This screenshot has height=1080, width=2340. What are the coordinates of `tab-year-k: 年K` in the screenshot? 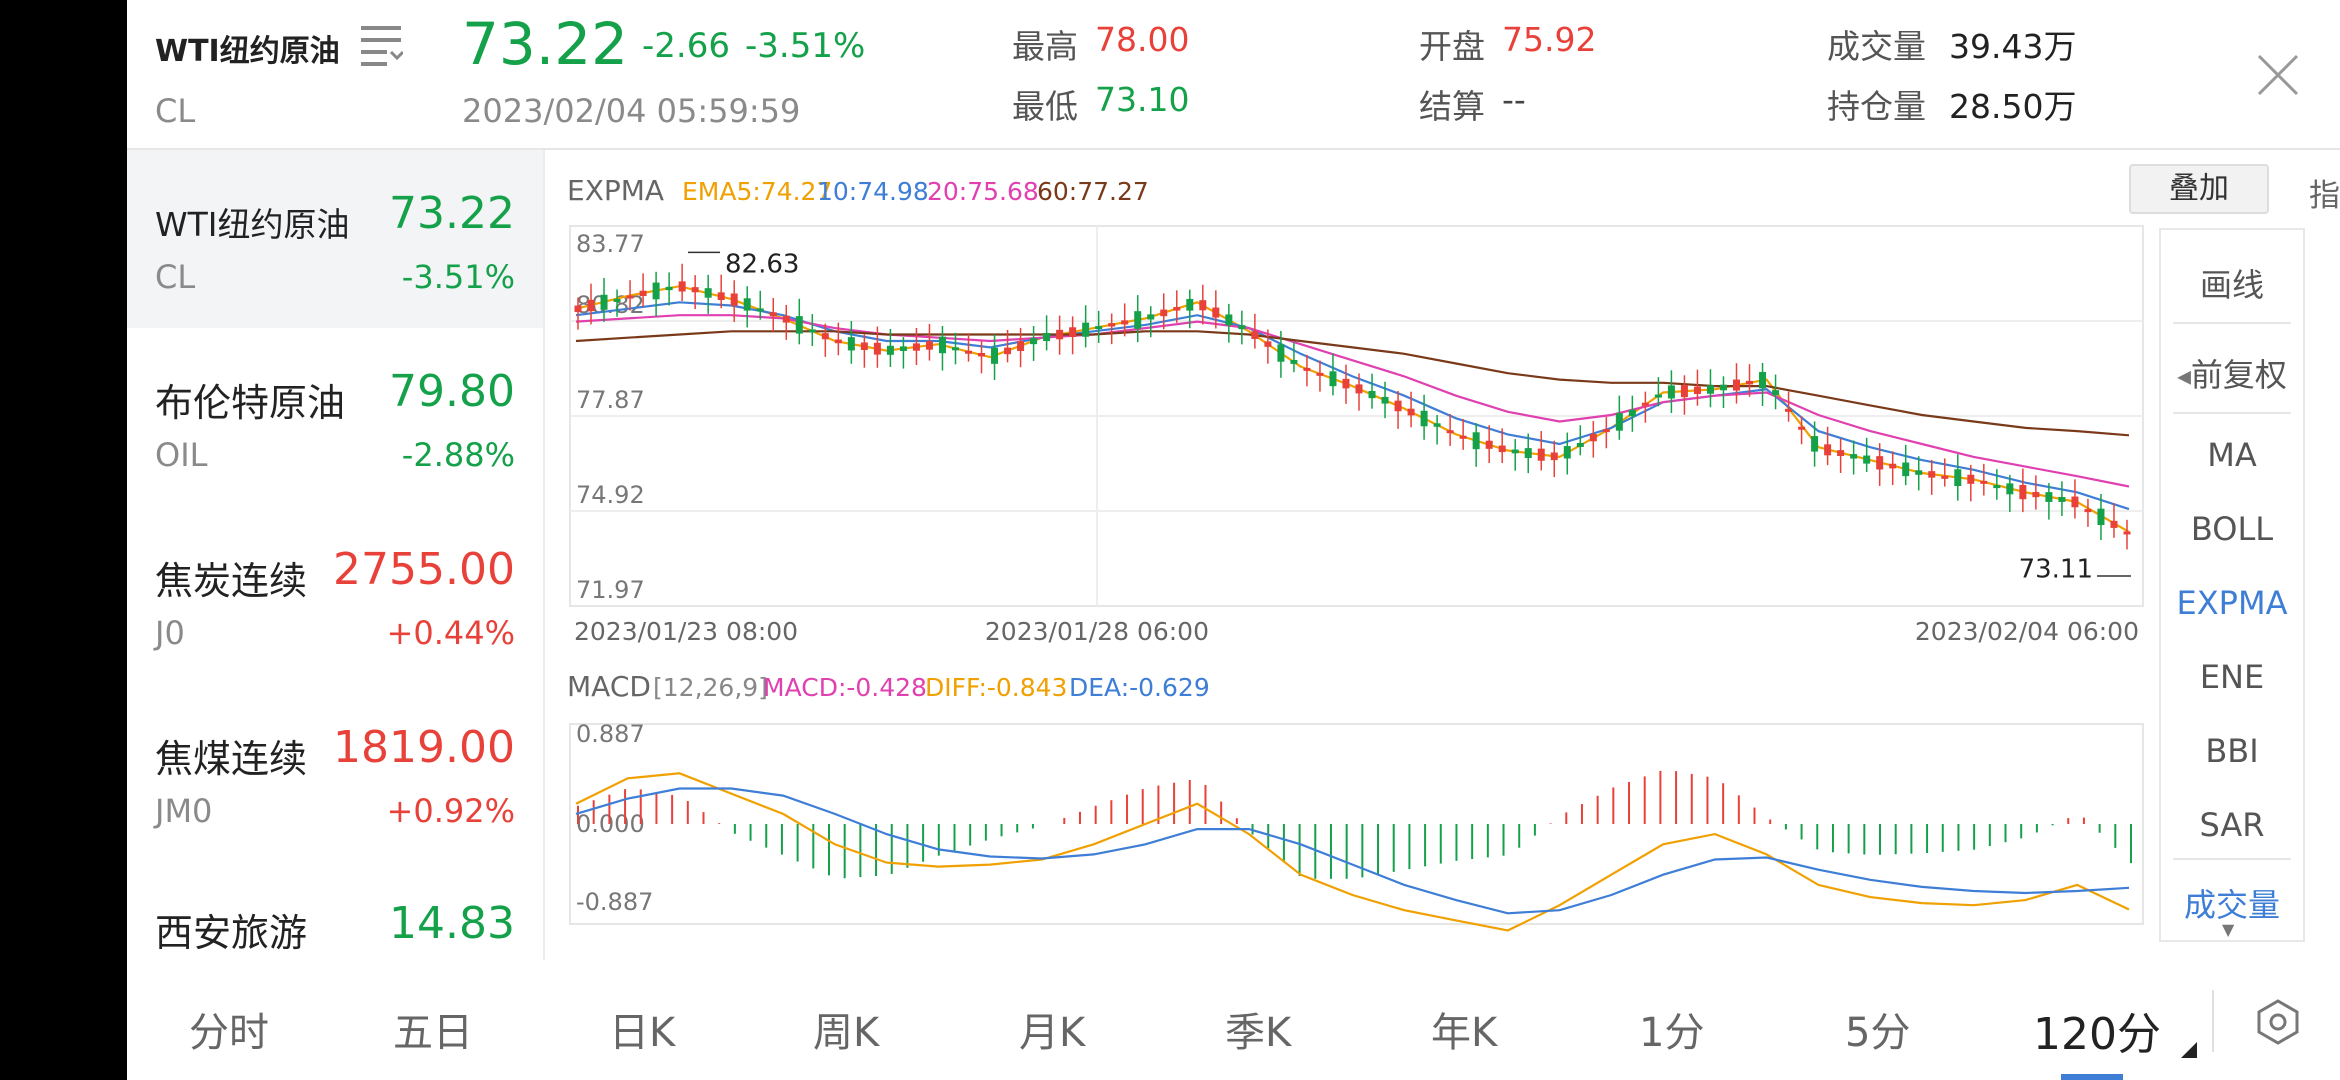 It's located at (1464, 1033).